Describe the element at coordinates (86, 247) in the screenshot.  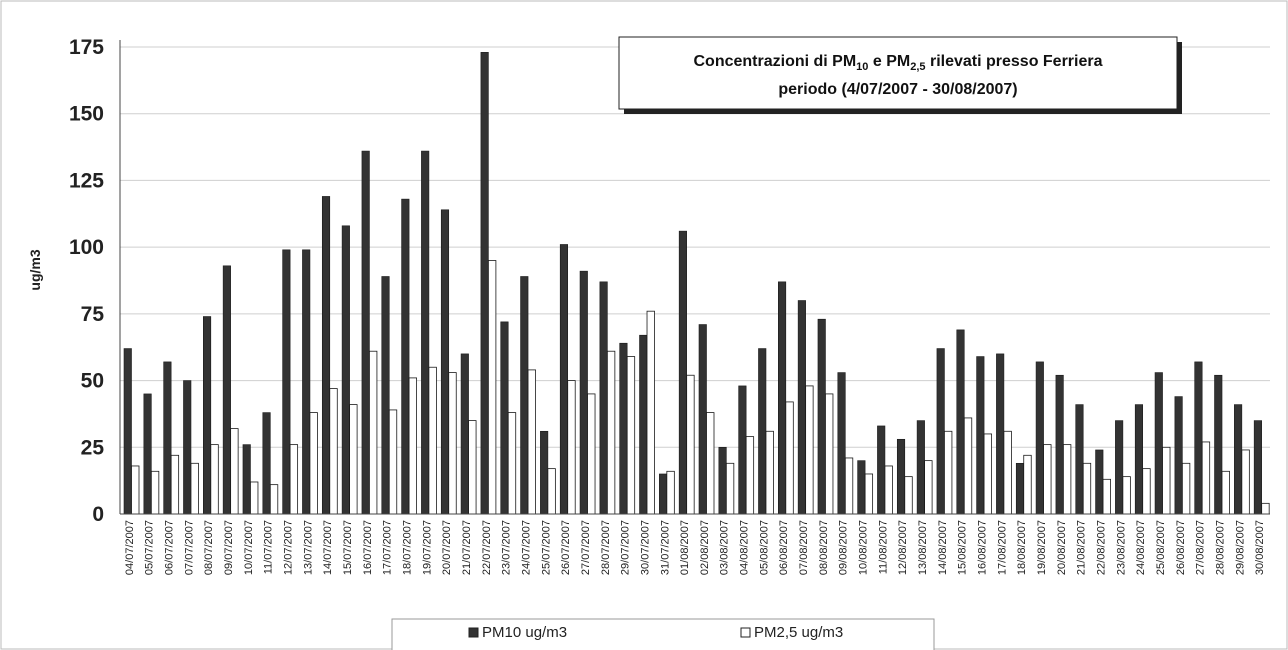
I see `y-tick-label: 100` at that location.